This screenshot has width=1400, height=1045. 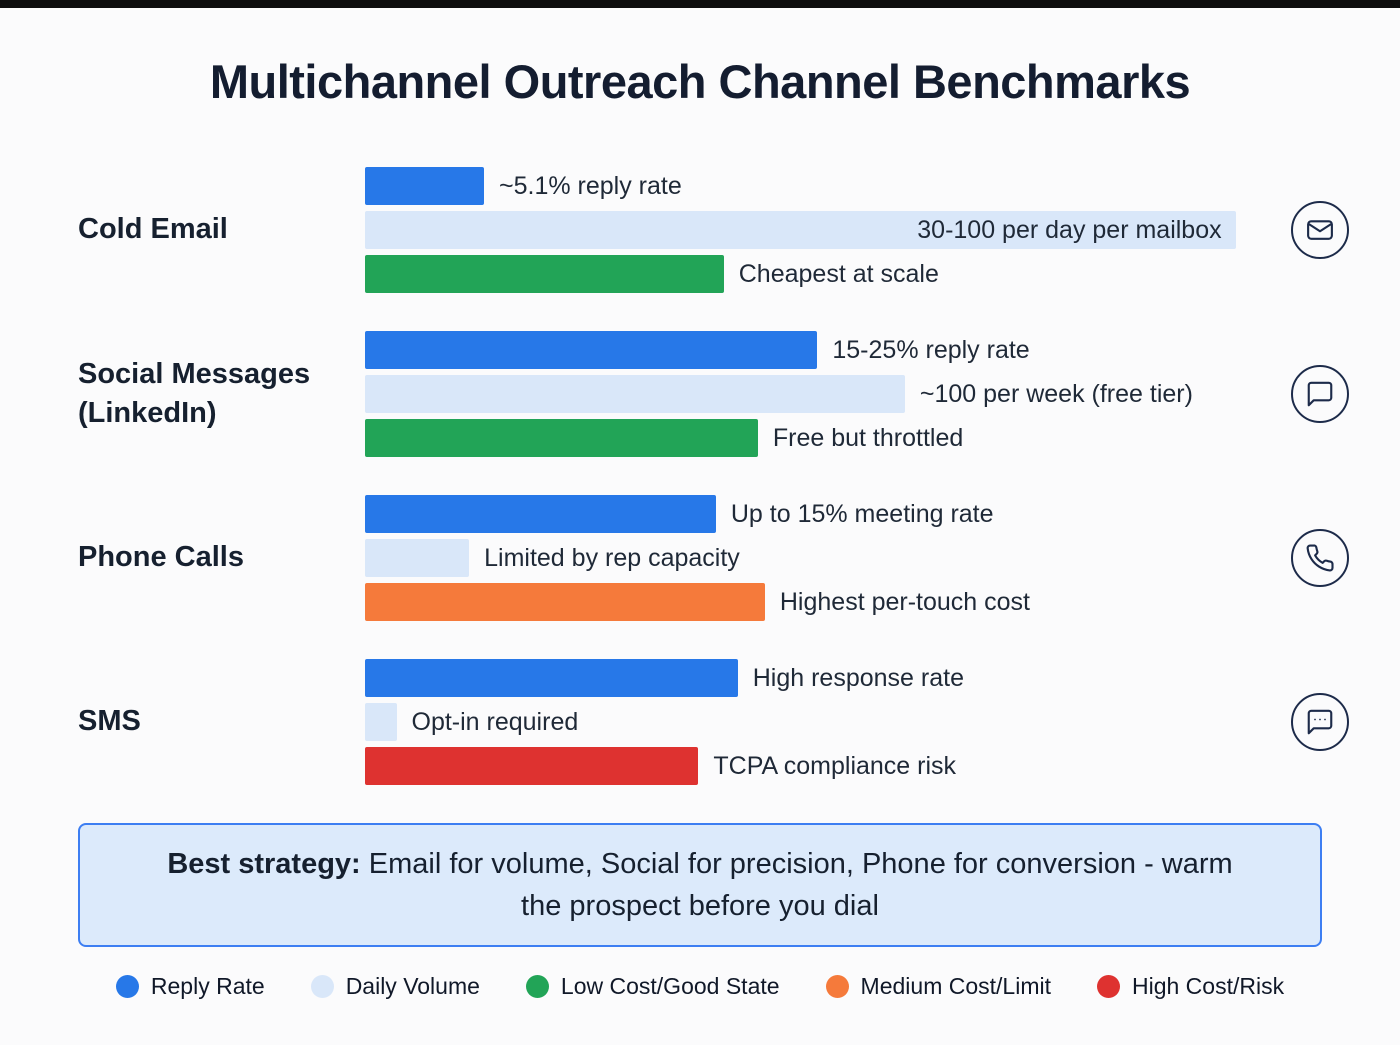 What do you see at coordinates (835, 765) in the screenshot?
I see `bar-label: TCPA compliance risk` at bounding box center [835, 765].